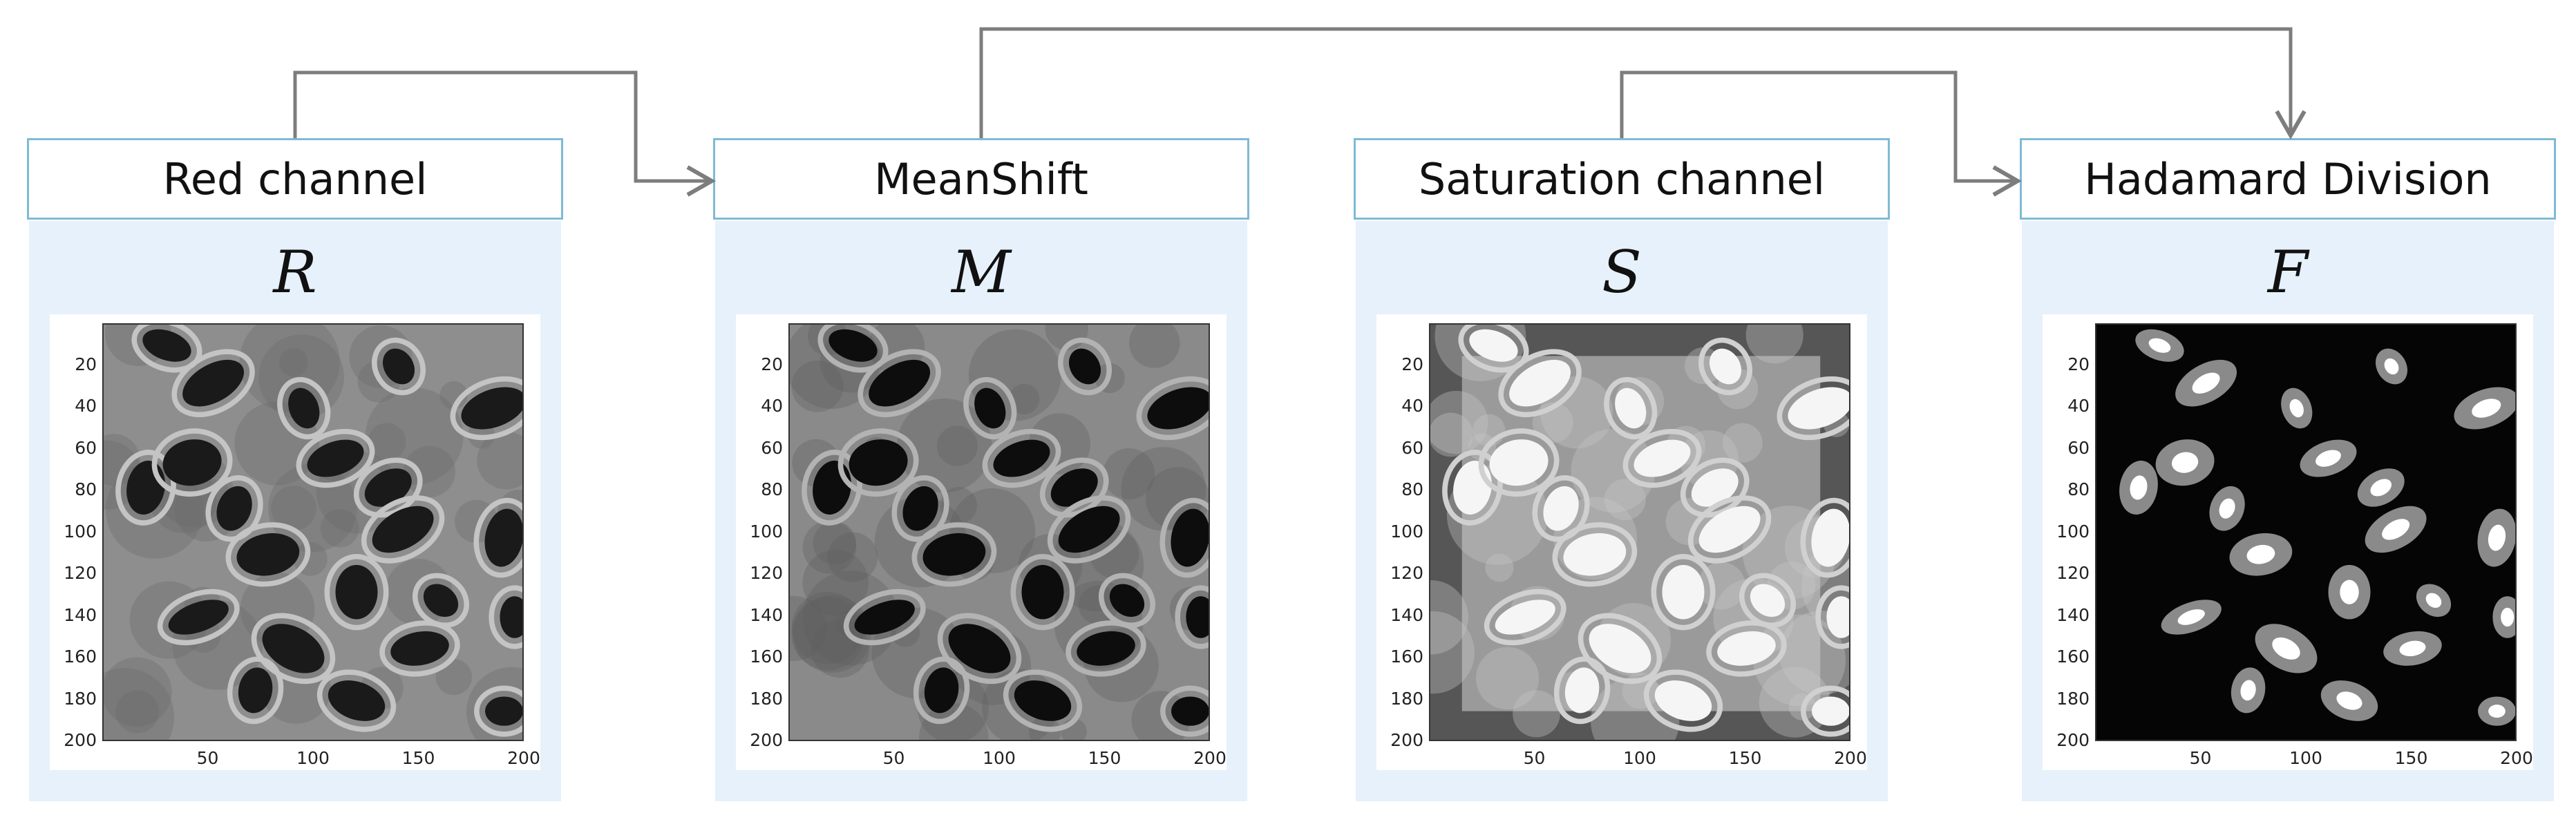  I want to click on arrow-saturation-to-hadamard, so click(1821, 134).